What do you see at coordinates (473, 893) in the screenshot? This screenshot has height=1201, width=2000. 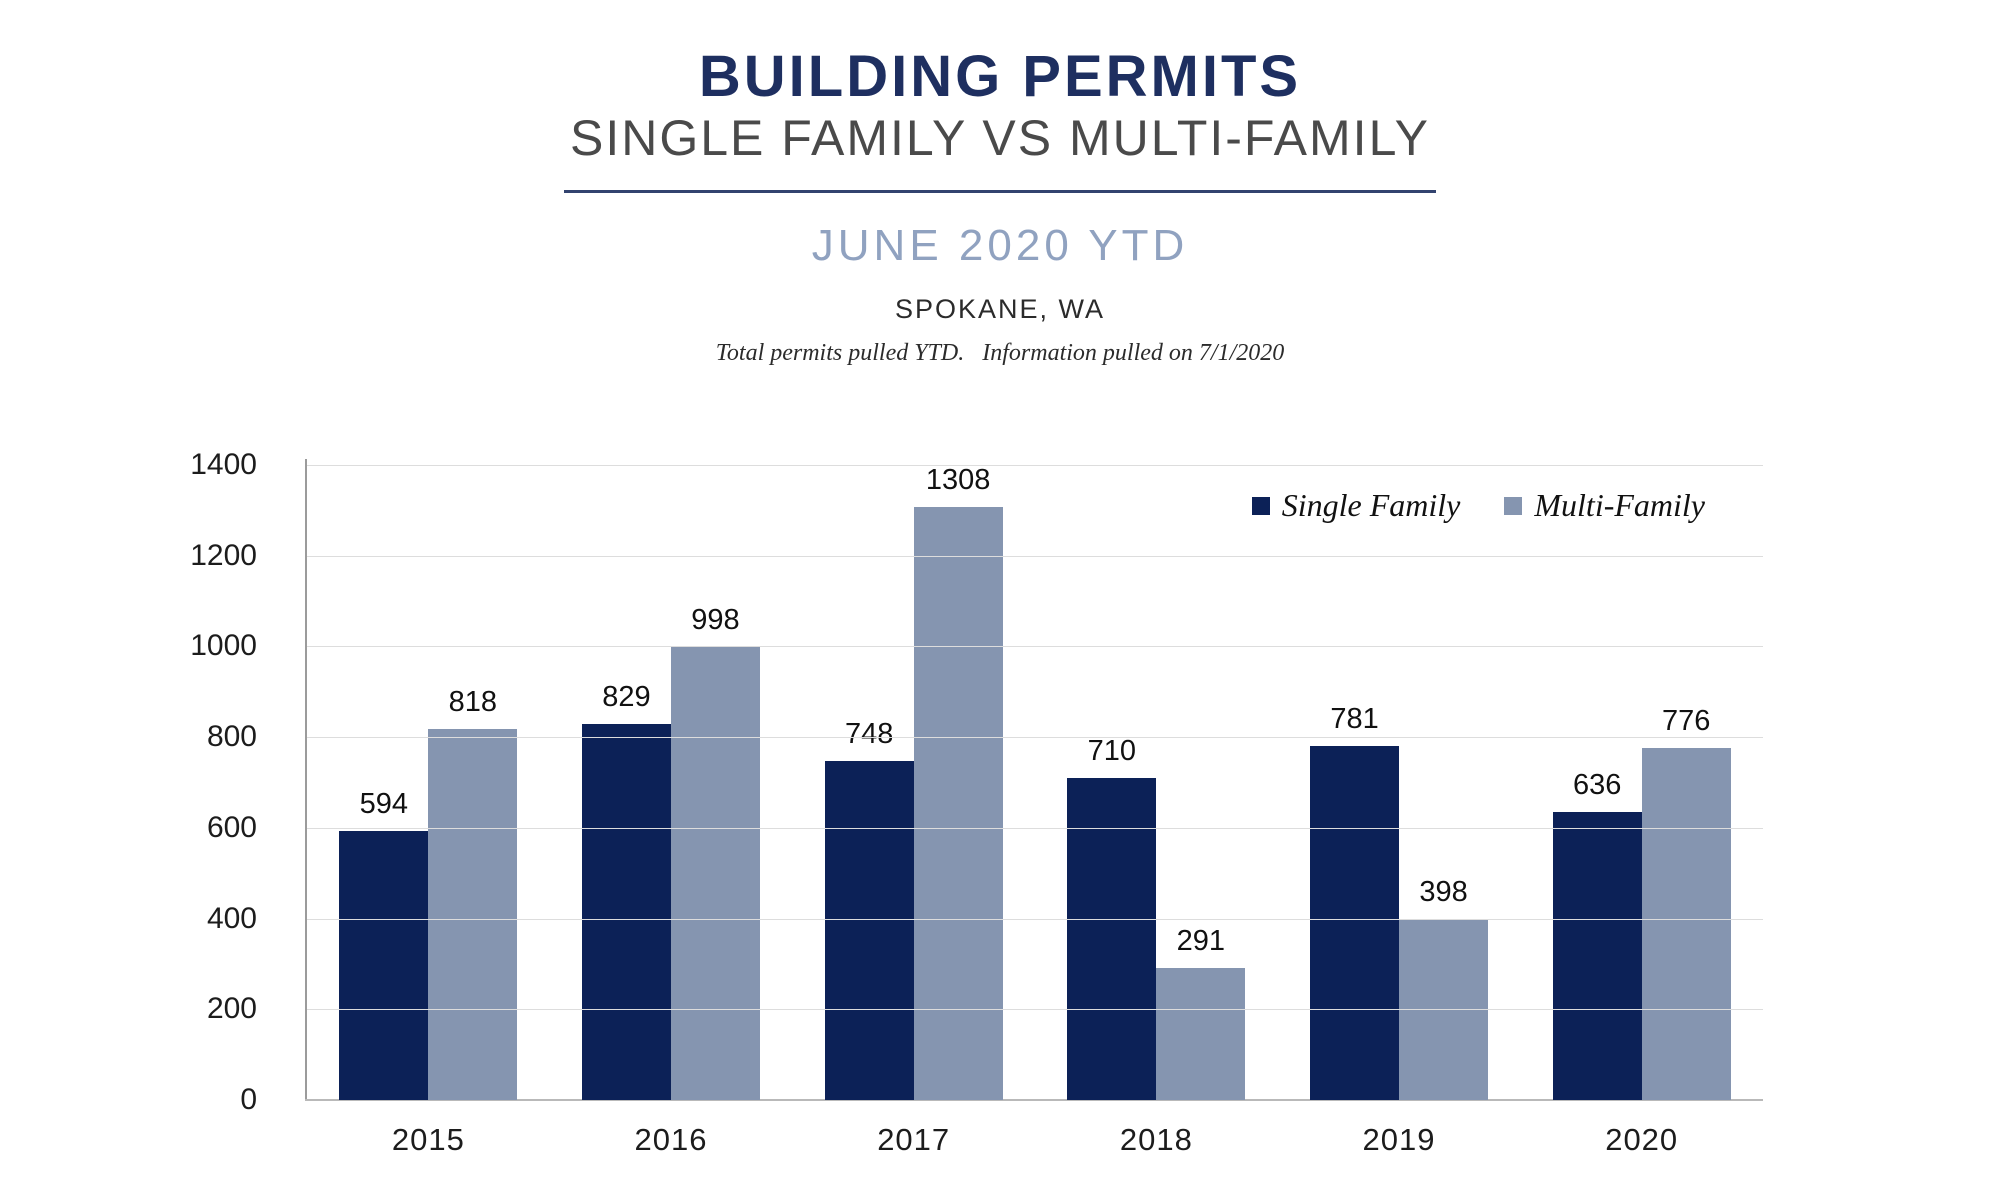 I see `bar-multi-family-2015: 818` at bounding box center [473, 893].